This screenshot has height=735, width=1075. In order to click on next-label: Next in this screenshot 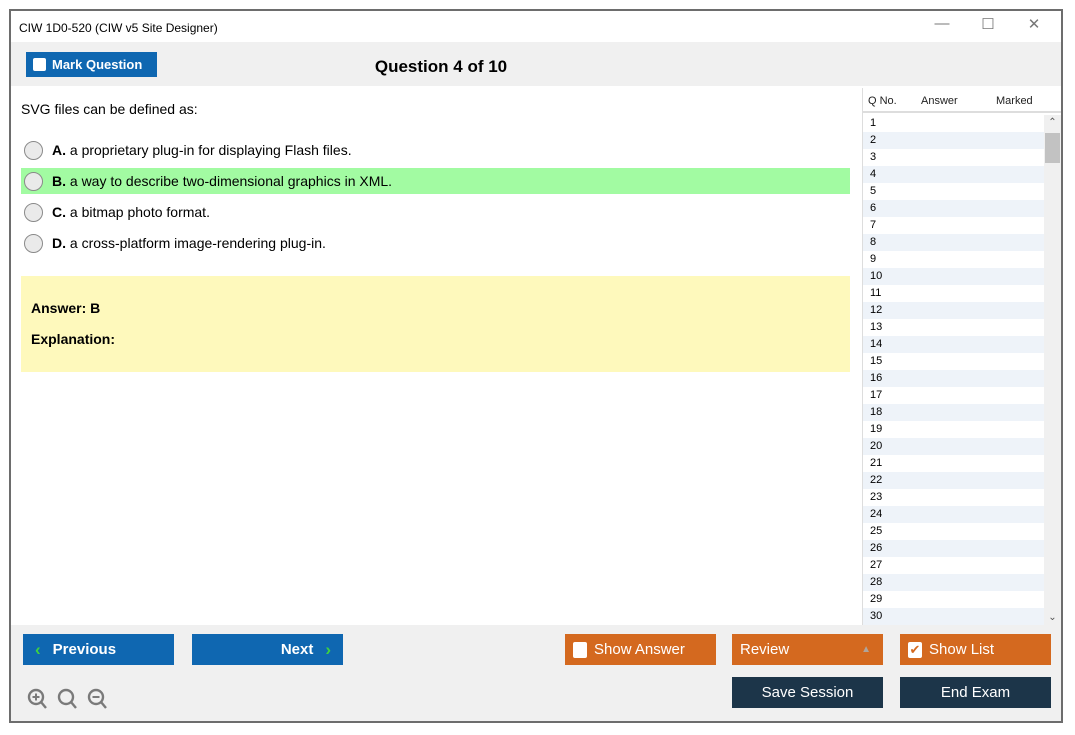, I will do `click(297, 649)`.